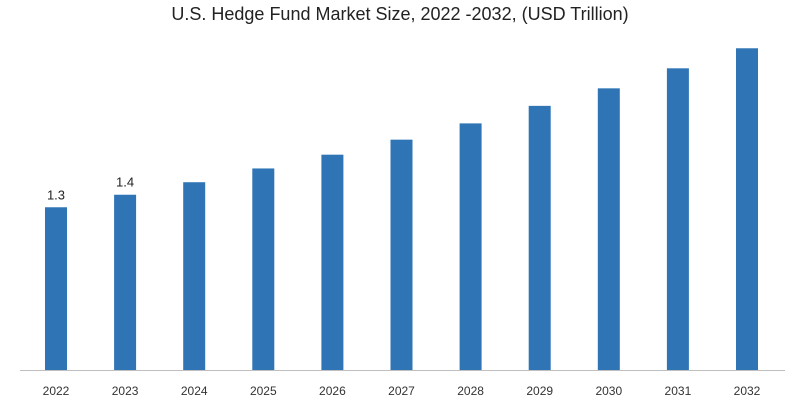 The width and height of the screenshot is (800, 400). Describe the element at coordinates (125, 391) in the screenshot. I see `x-tick-label-2023: 2023` at that location.